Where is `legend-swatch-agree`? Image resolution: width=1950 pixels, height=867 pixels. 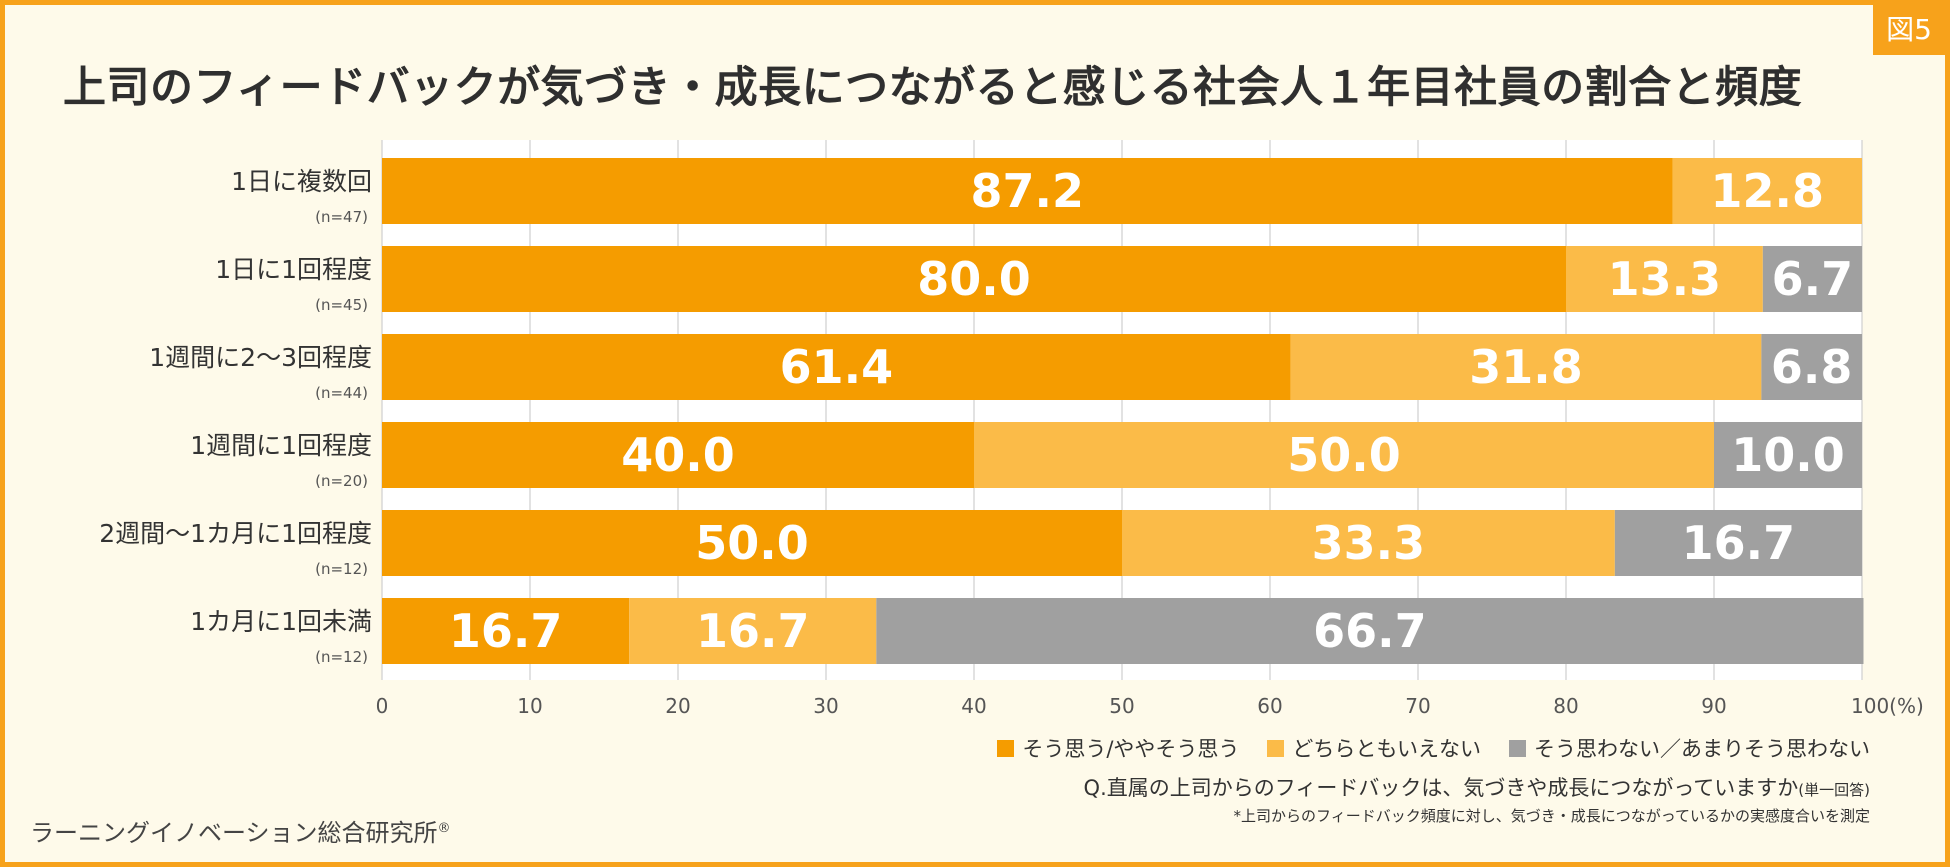 legend-swatch-agree is located at coordinates (1006, 748).